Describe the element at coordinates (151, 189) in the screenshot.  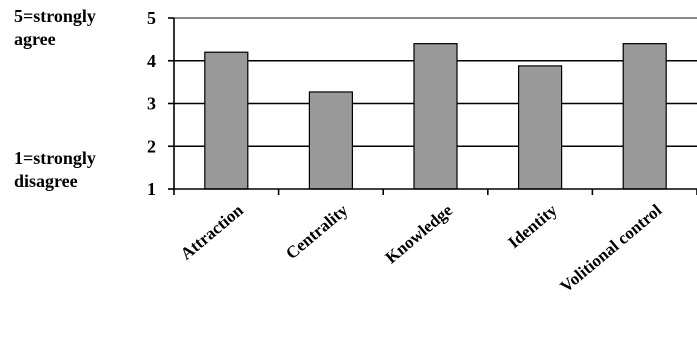
I see `y-tick-label-1: 1` at that location.